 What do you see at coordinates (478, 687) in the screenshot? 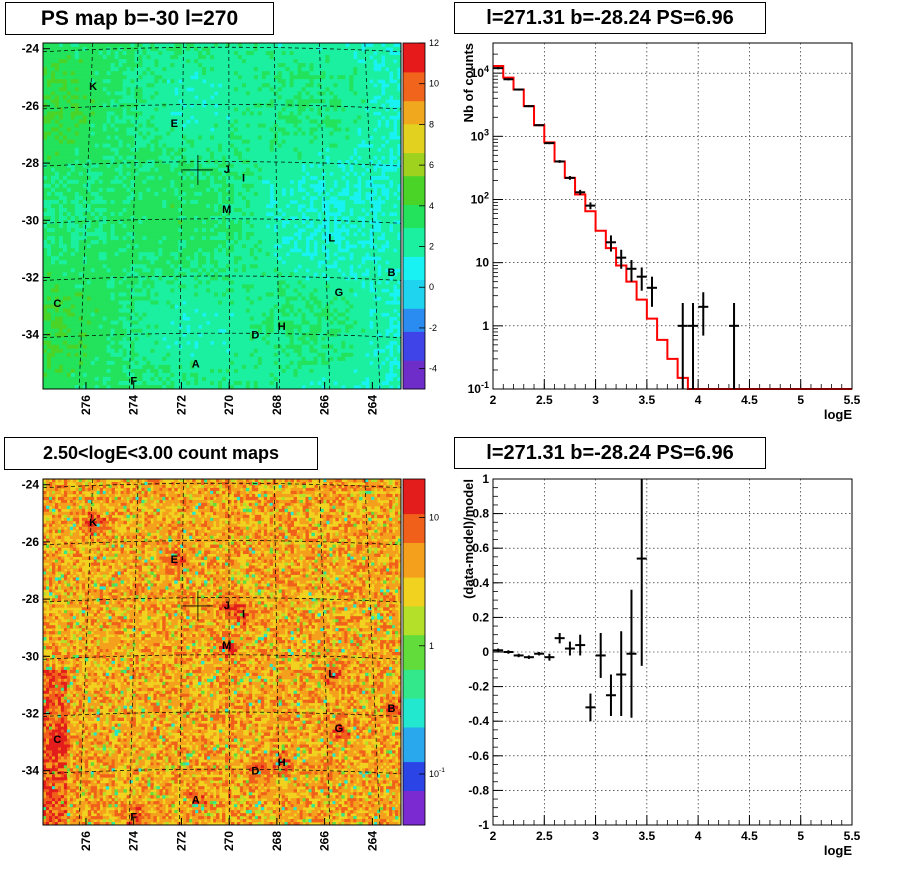
I see `residual-y-tick-label-4: -0.2` at bounding box center [478, 687].